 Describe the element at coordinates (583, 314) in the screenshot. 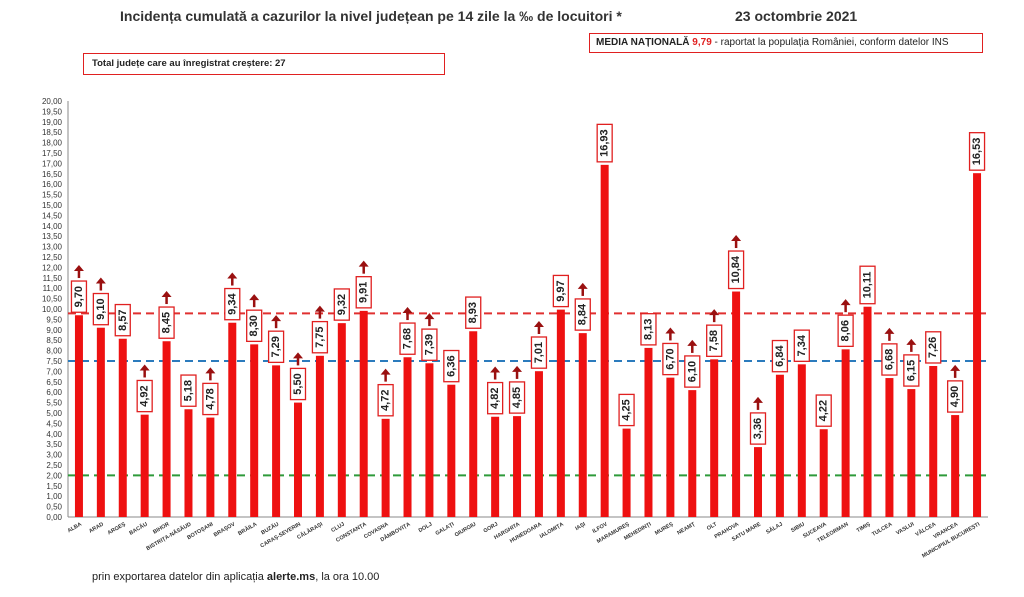

I see `data-label: 8,84` at that location.